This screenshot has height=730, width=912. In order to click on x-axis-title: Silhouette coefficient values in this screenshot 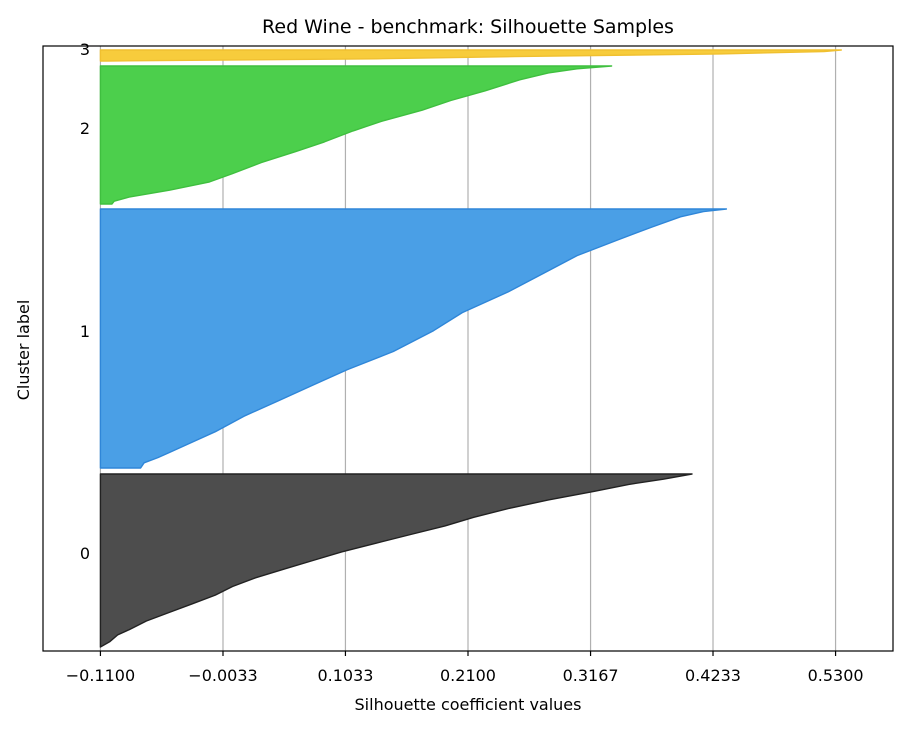, I will do `click(468, 704)`.